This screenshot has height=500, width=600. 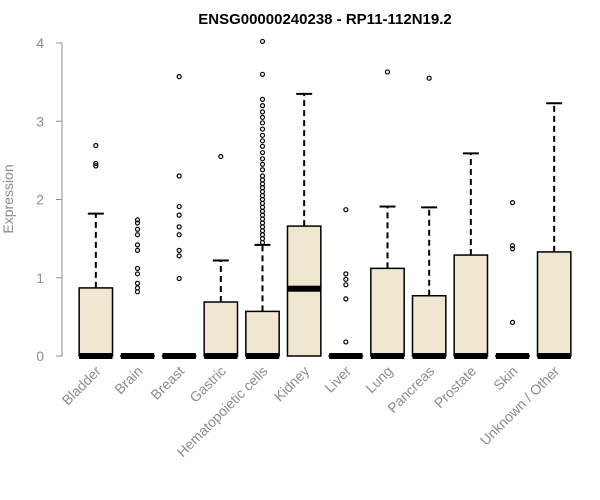 I want to click on x-tick-label: Unknown / Other, so click(x=520, y=406).